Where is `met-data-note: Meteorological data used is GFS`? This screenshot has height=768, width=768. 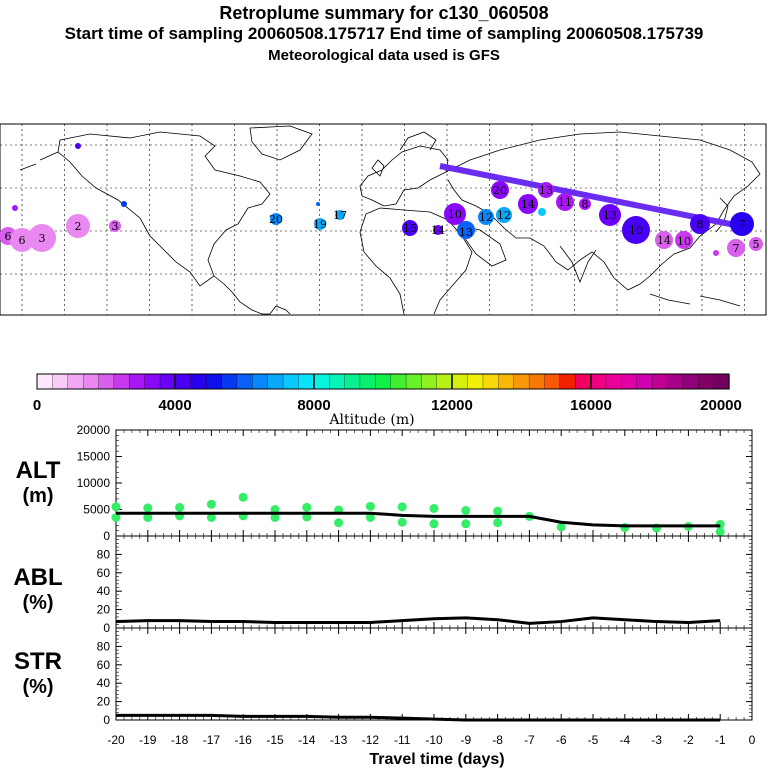 met-data-note: Meteorological data used is GFS is located at coordinates (384, 55).